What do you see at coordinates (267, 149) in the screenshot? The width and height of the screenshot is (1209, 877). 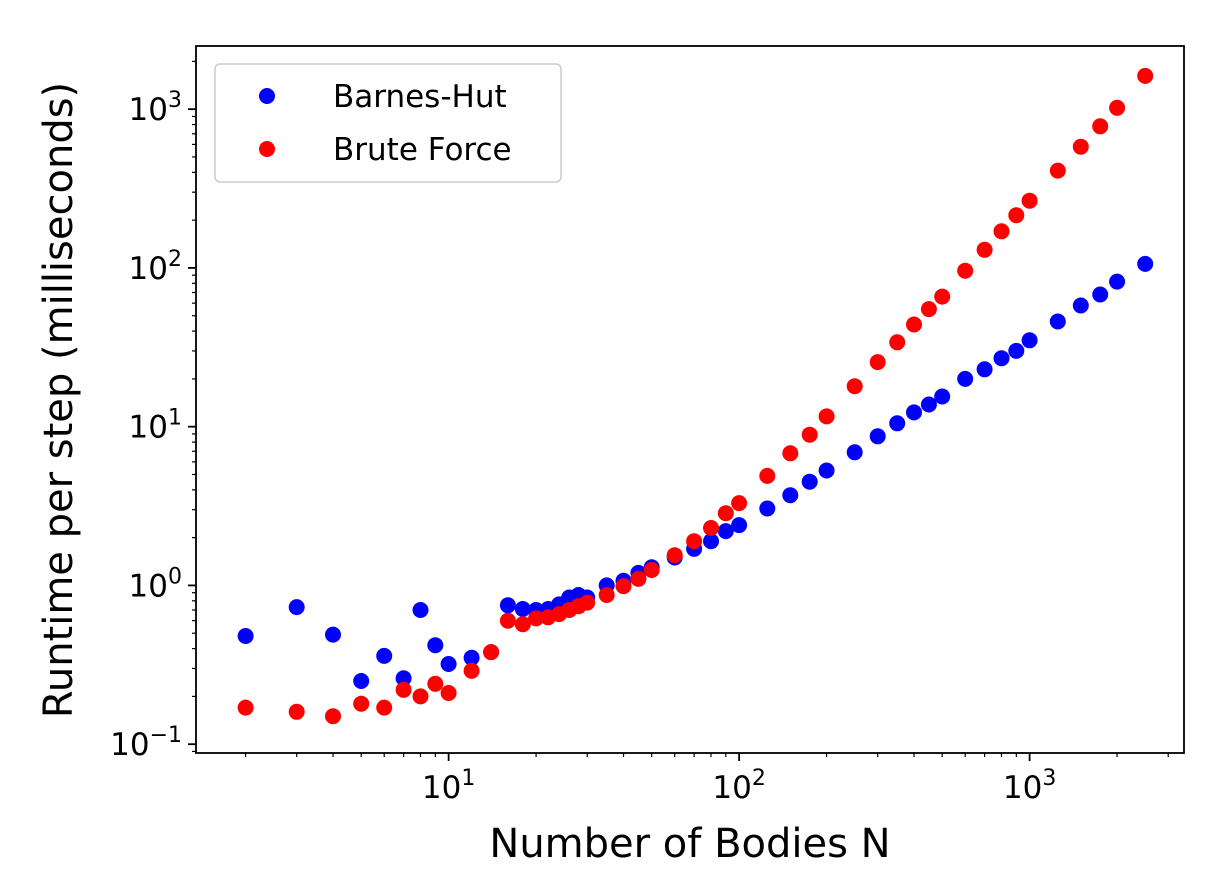 I see `legend-marker-brute-force` at bounding box center [267, 149].